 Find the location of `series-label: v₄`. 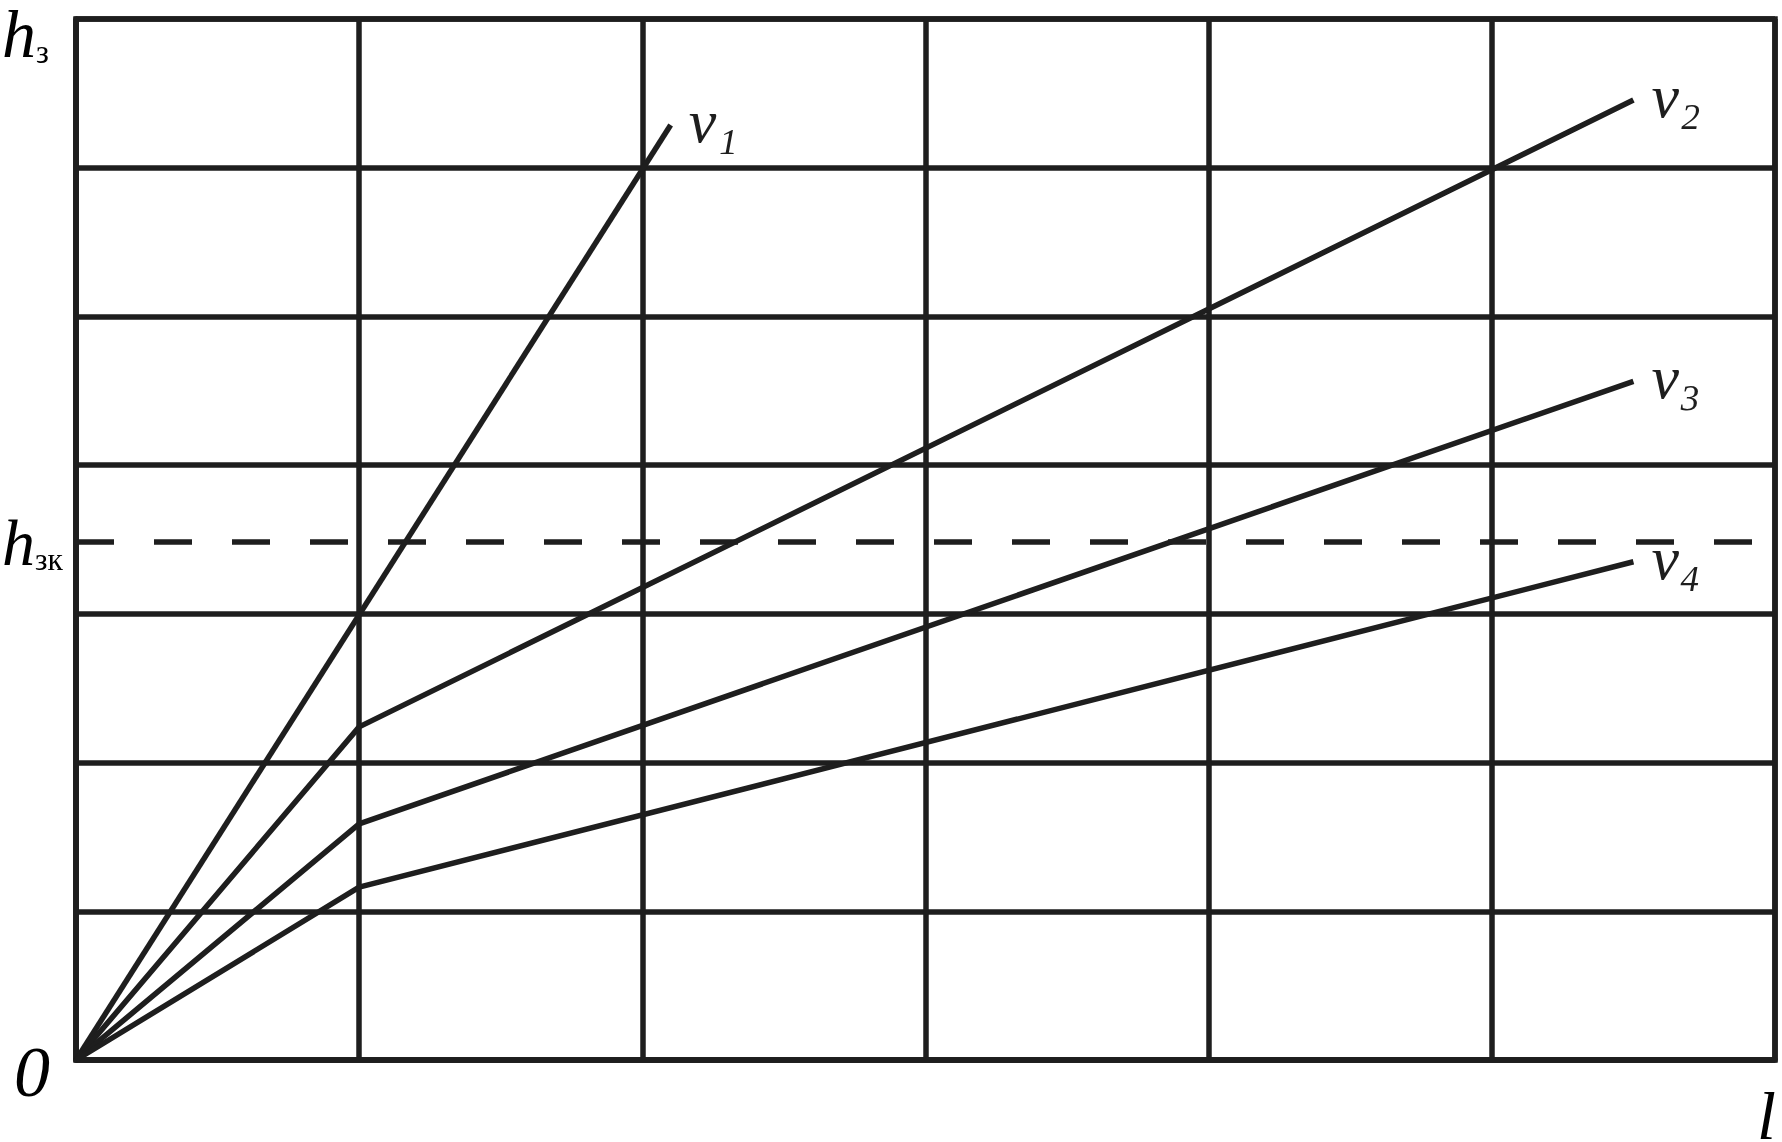

series-label: v₄ is located at coordinates (1676, 557).